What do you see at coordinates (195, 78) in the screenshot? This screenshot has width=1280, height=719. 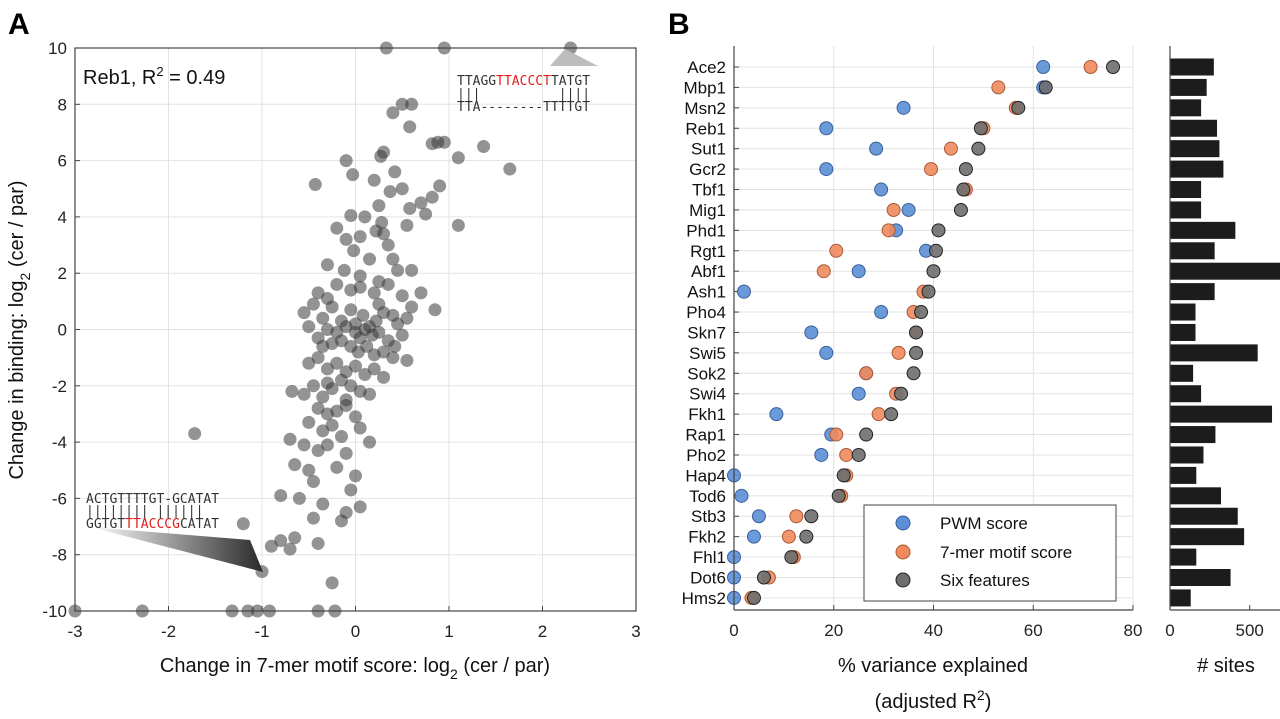 I see `r2-value: = 0.49` at bounding box center [195, 78].